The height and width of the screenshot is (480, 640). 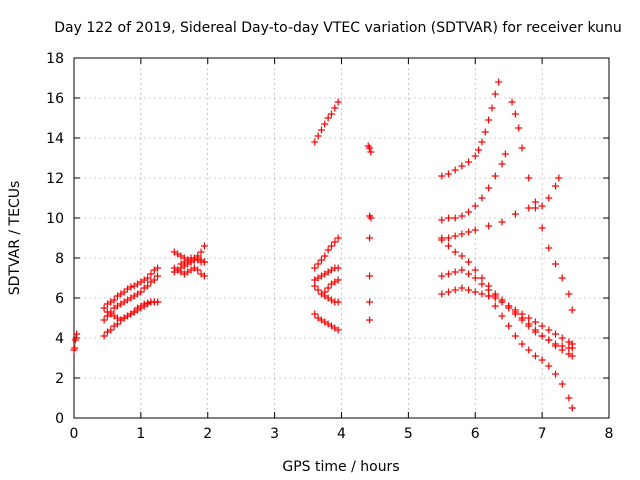 What do you see at coordinates (55, 59) in the screenshot?
I see `y-tick-label: 18` at bounding box center [55, 59].